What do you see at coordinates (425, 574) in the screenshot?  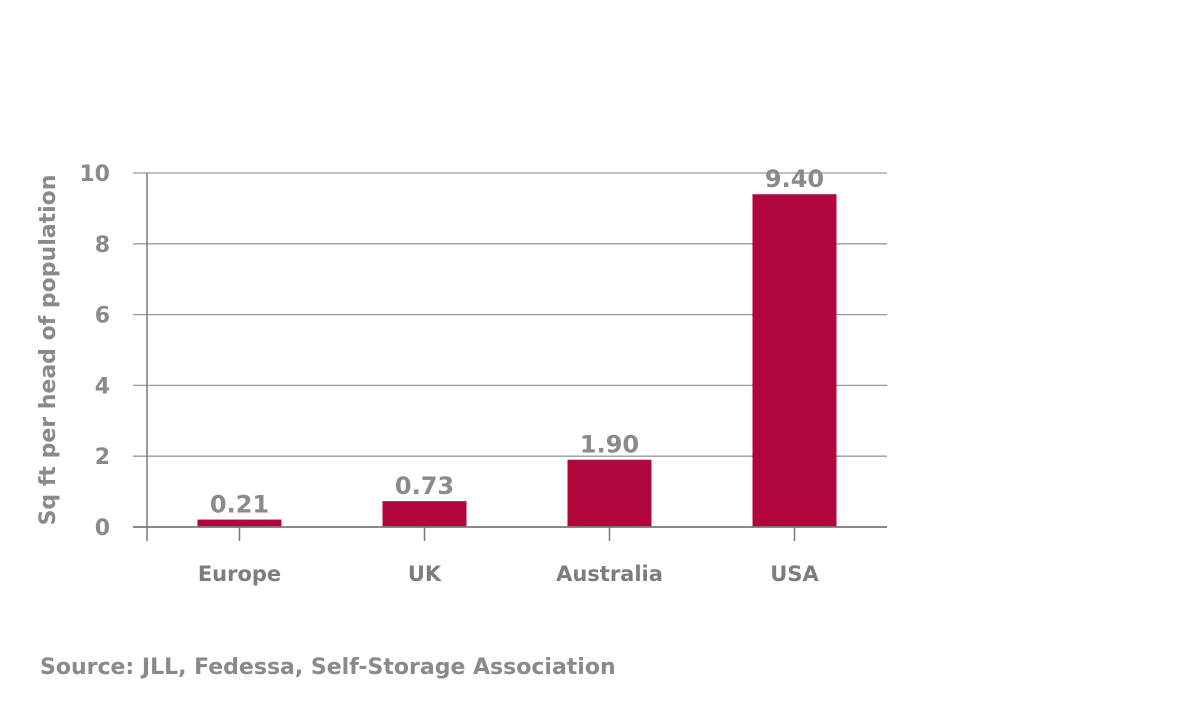 I see `x-tick-label: UK` at bounding box center [425, 574].